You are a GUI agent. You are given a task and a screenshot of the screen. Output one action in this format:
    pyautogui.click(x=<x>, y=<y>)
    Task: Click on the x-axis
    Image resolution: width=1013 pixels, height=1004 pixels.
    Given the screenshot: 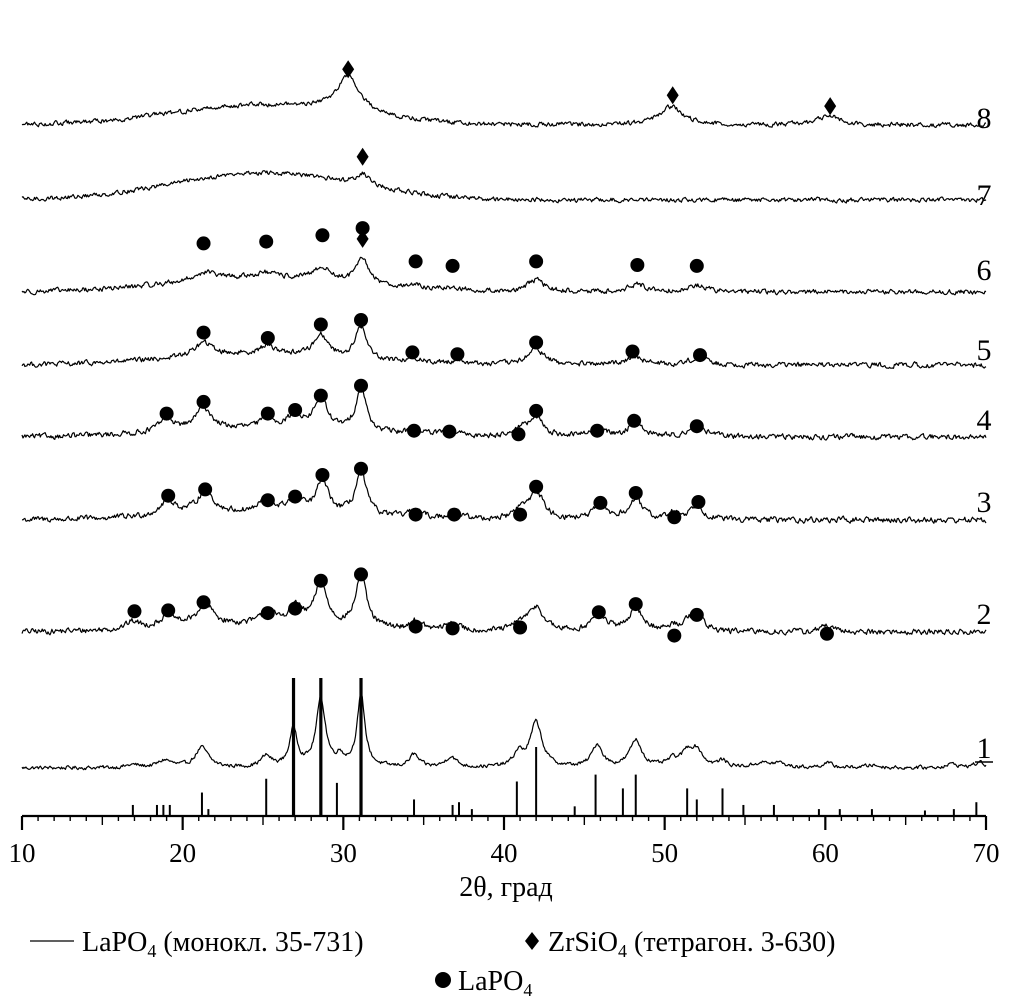 What is the action you would take?
    pyautogui.click(x=504, y=822)
    